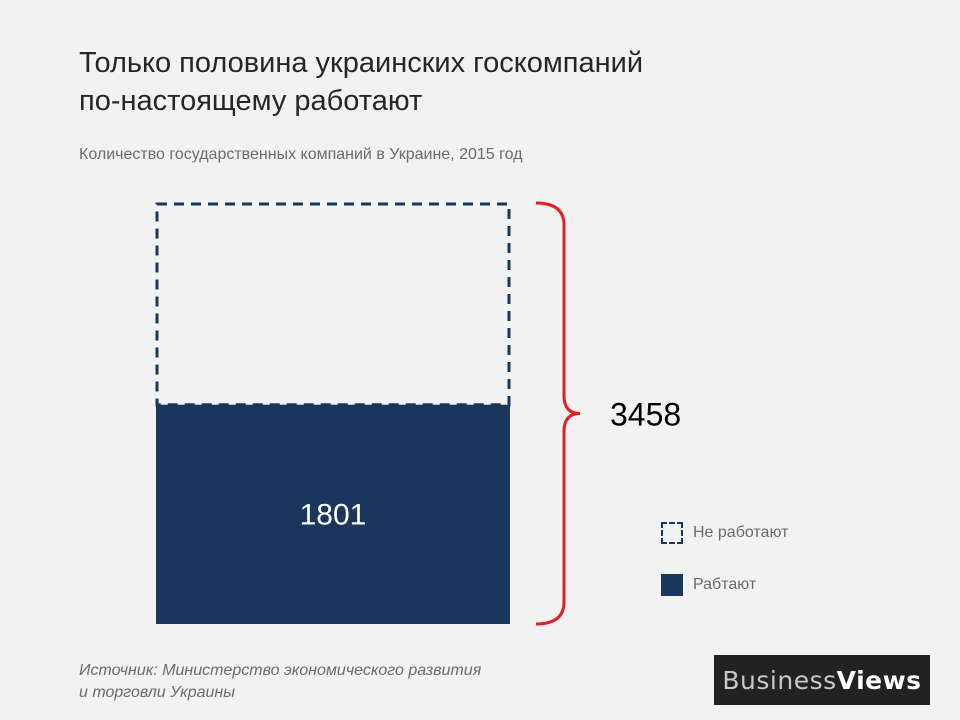  I want to click on bar-segment-not-working, so click(333, 304).